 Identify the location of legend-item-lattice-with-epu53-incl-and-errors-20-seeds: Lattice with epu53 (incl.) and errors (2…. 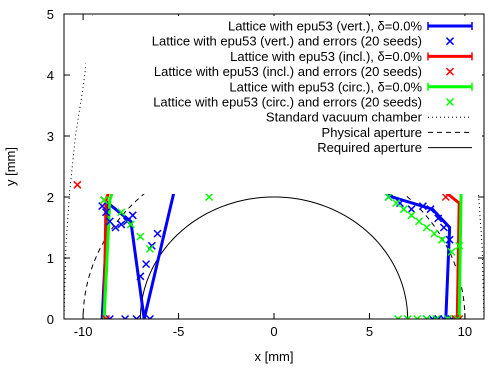
(304, 71).